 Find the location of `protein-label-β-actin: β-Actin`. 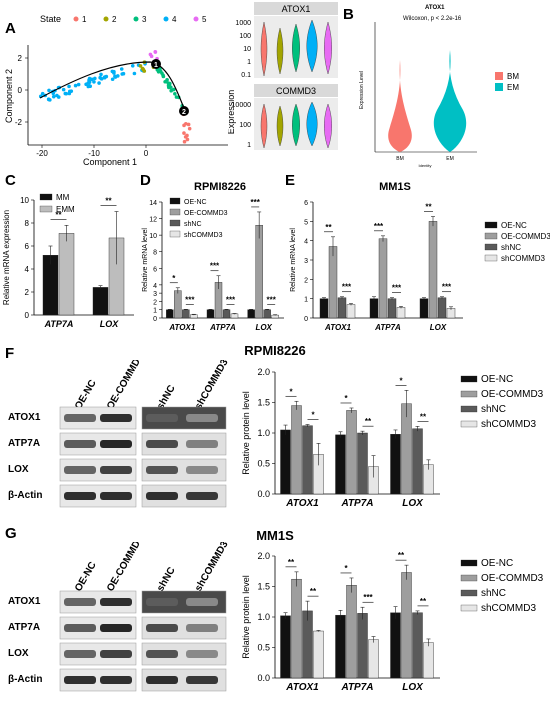

protein-label-β-actin: β-Actin is located at coordinates (25, 679).